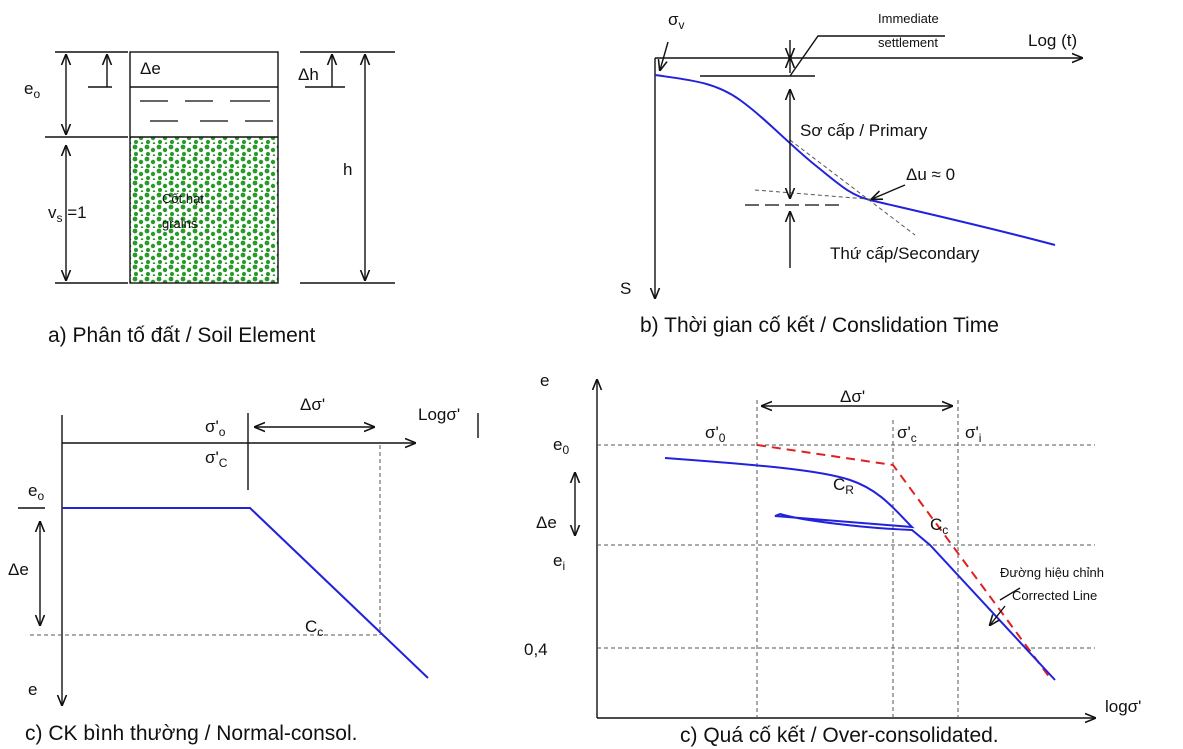  I want to click on label: σ'c, so click(907, 434).